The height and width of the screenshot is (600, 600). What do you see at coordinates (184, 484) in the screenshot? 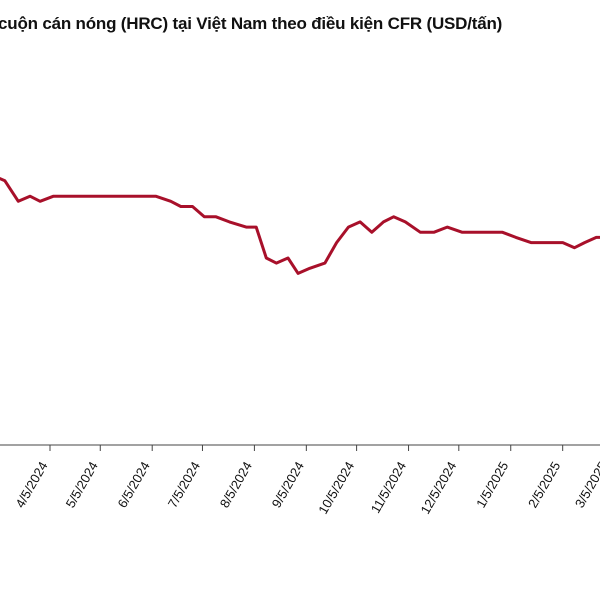
I see `x-tick-label: 7/5/2024` at bounding box center [184, 484].